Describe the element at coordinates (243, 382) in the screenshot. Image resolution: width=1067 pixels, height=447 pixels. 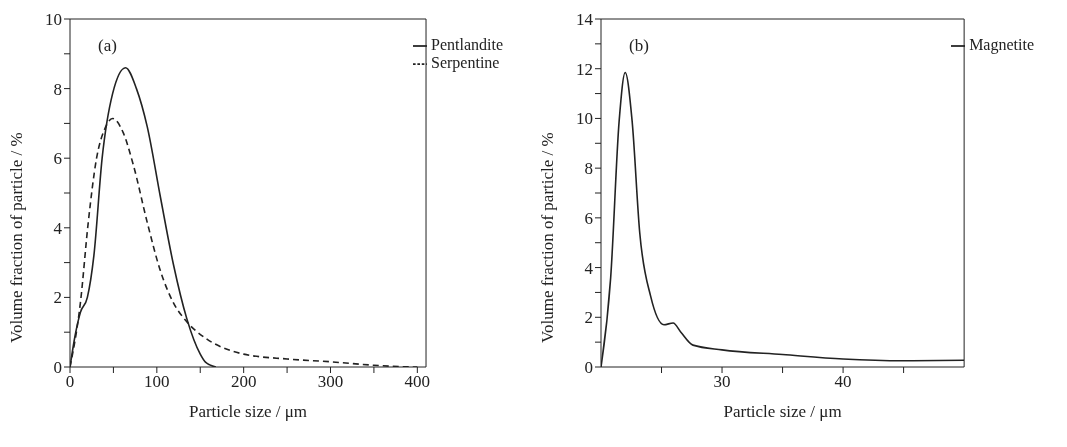
I see `x-tick-label: 200` at that location.